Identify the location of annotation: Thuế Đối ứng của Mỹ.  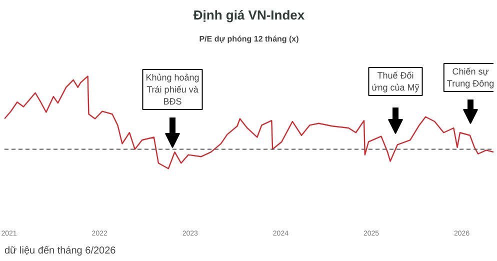
(396, 81).